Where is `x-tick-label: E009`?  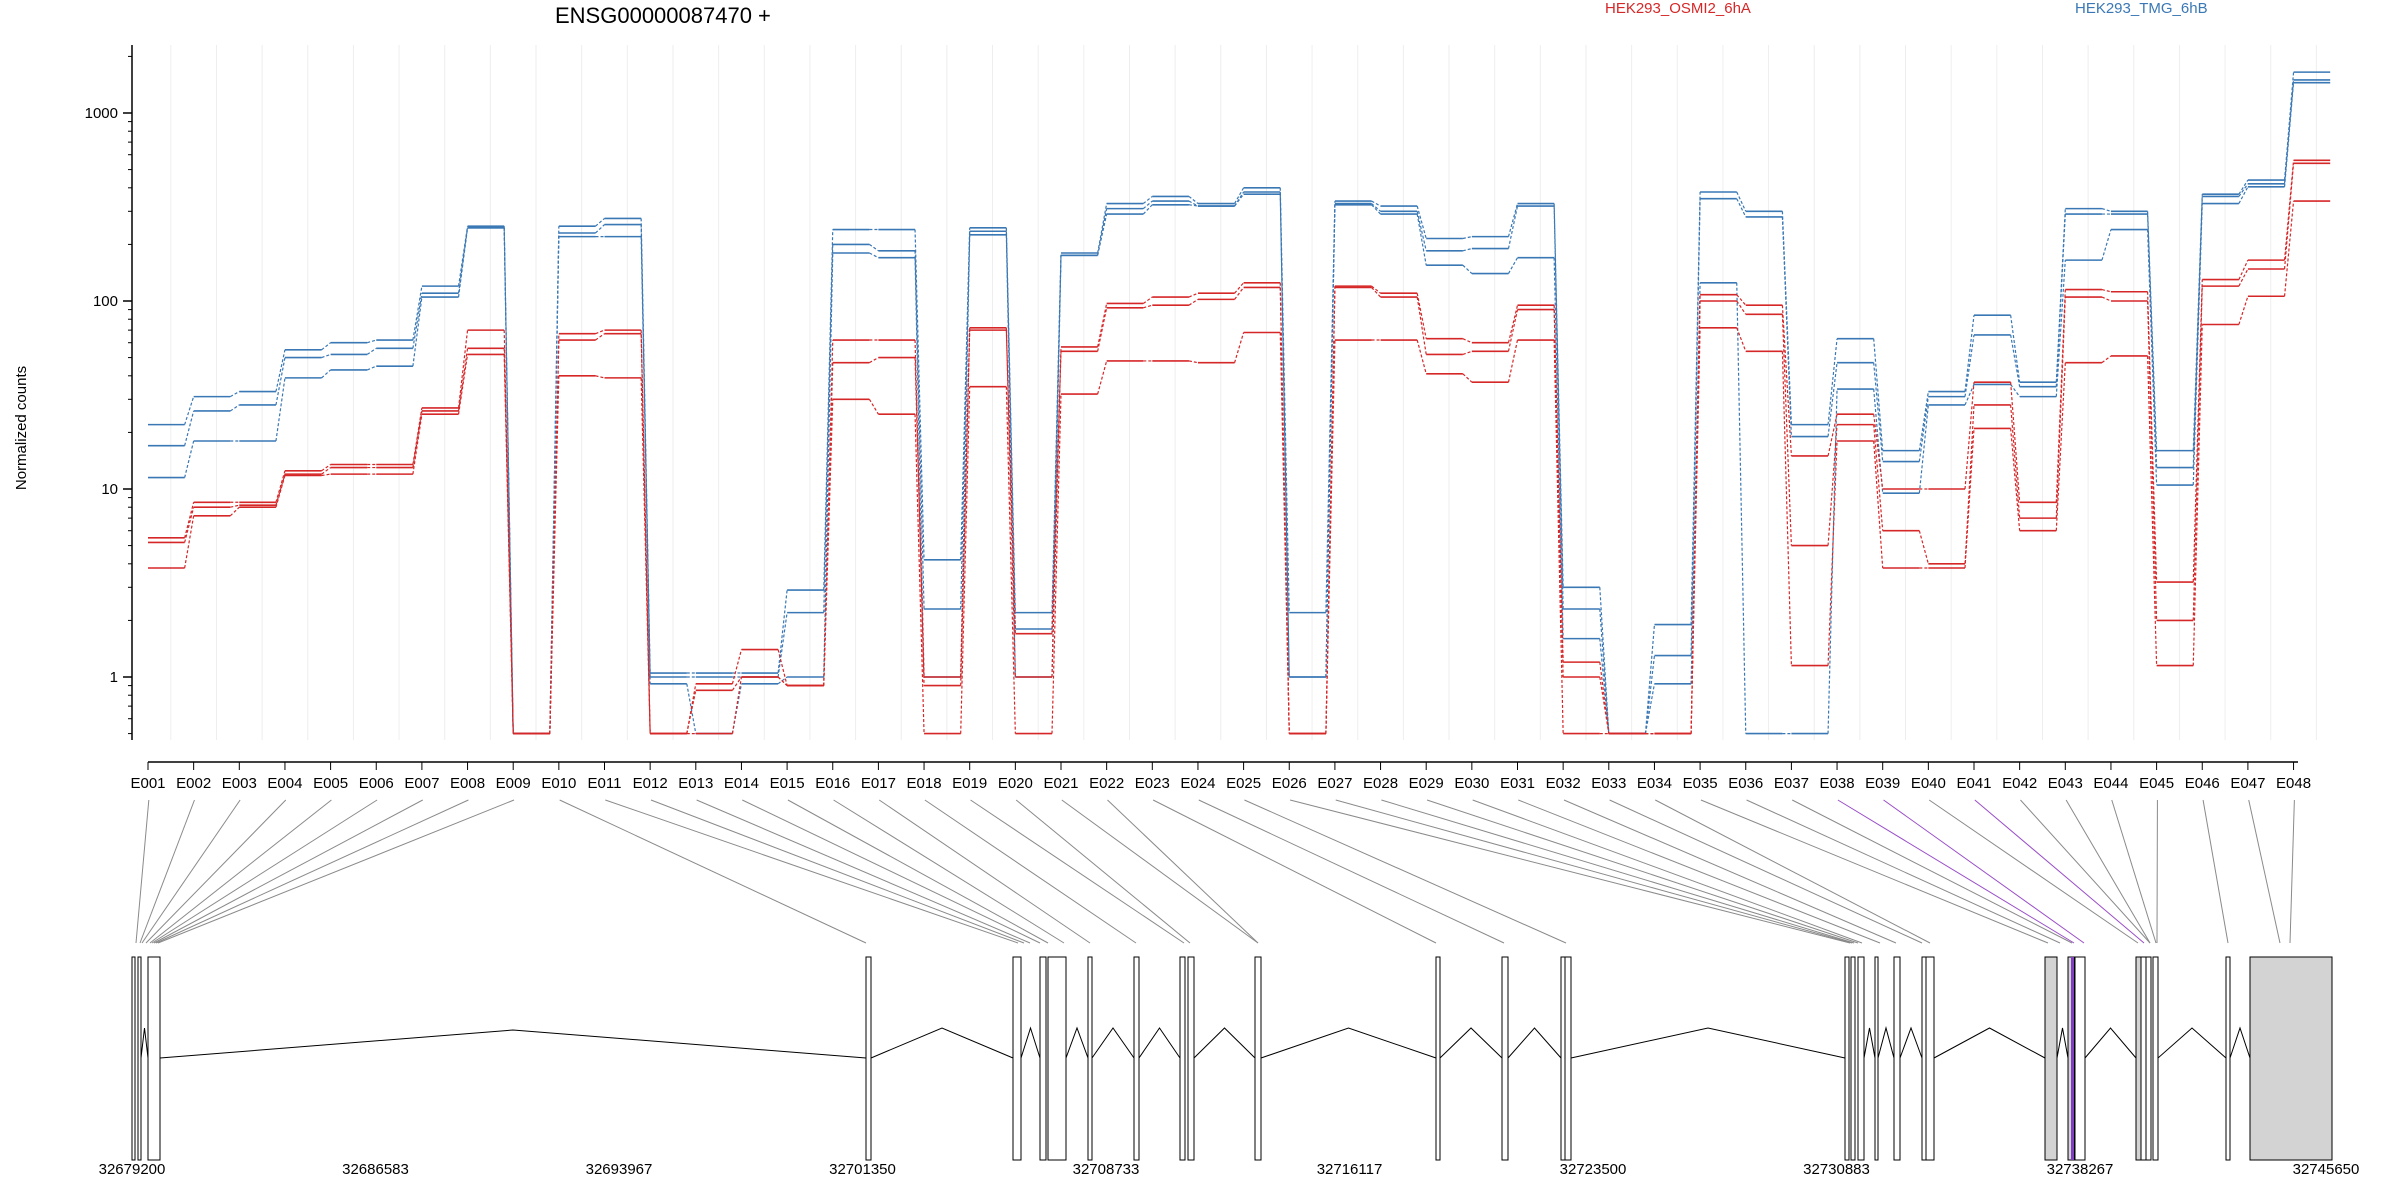
x-tick-label: E009 is located at coordinates (513, 783).